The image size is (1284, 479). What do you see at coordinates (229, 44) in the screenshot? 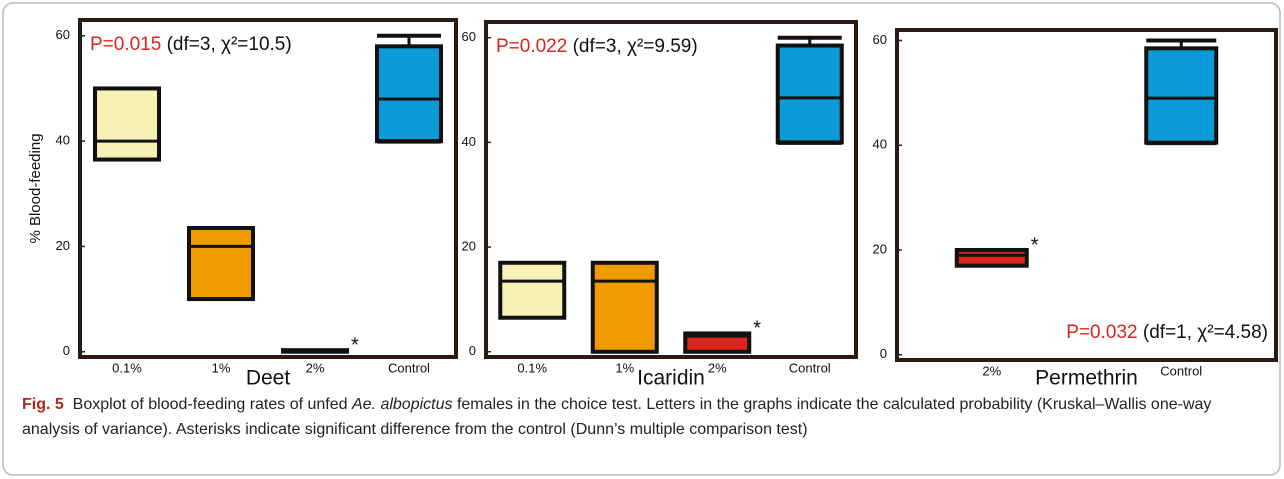
I see `test-stats: (df=3, χ²=10.5)` at bounding box center [229, 44].